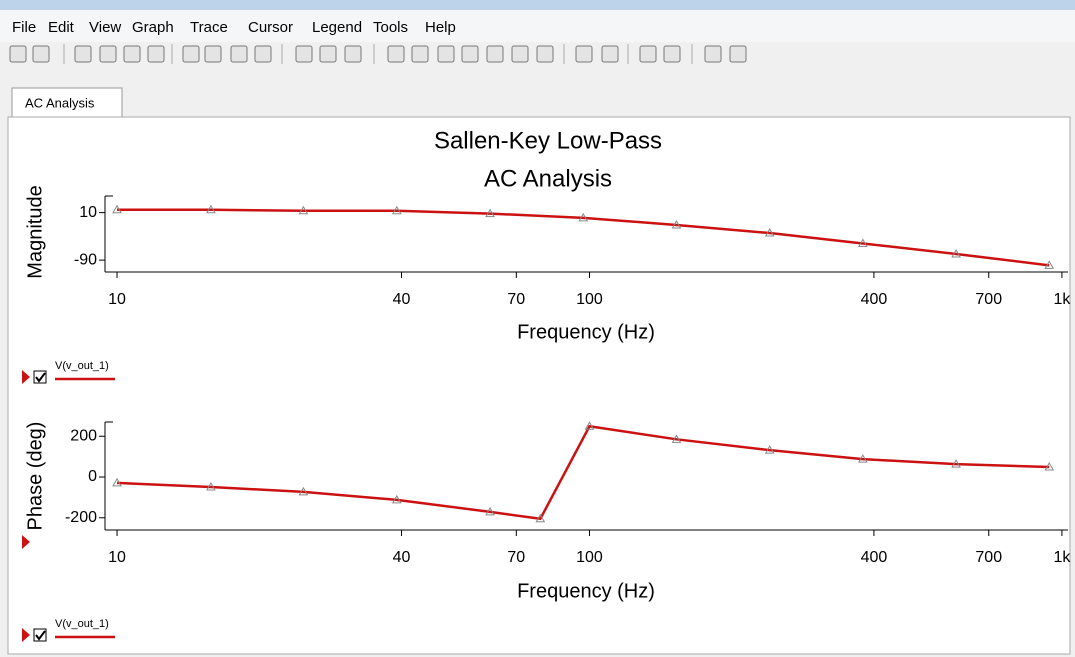 The width and height of the screenshot is (1075, 657). Describe the element at coordinates (88, 212) in the screenshot. I see `y-tick-label: 10` at that location.